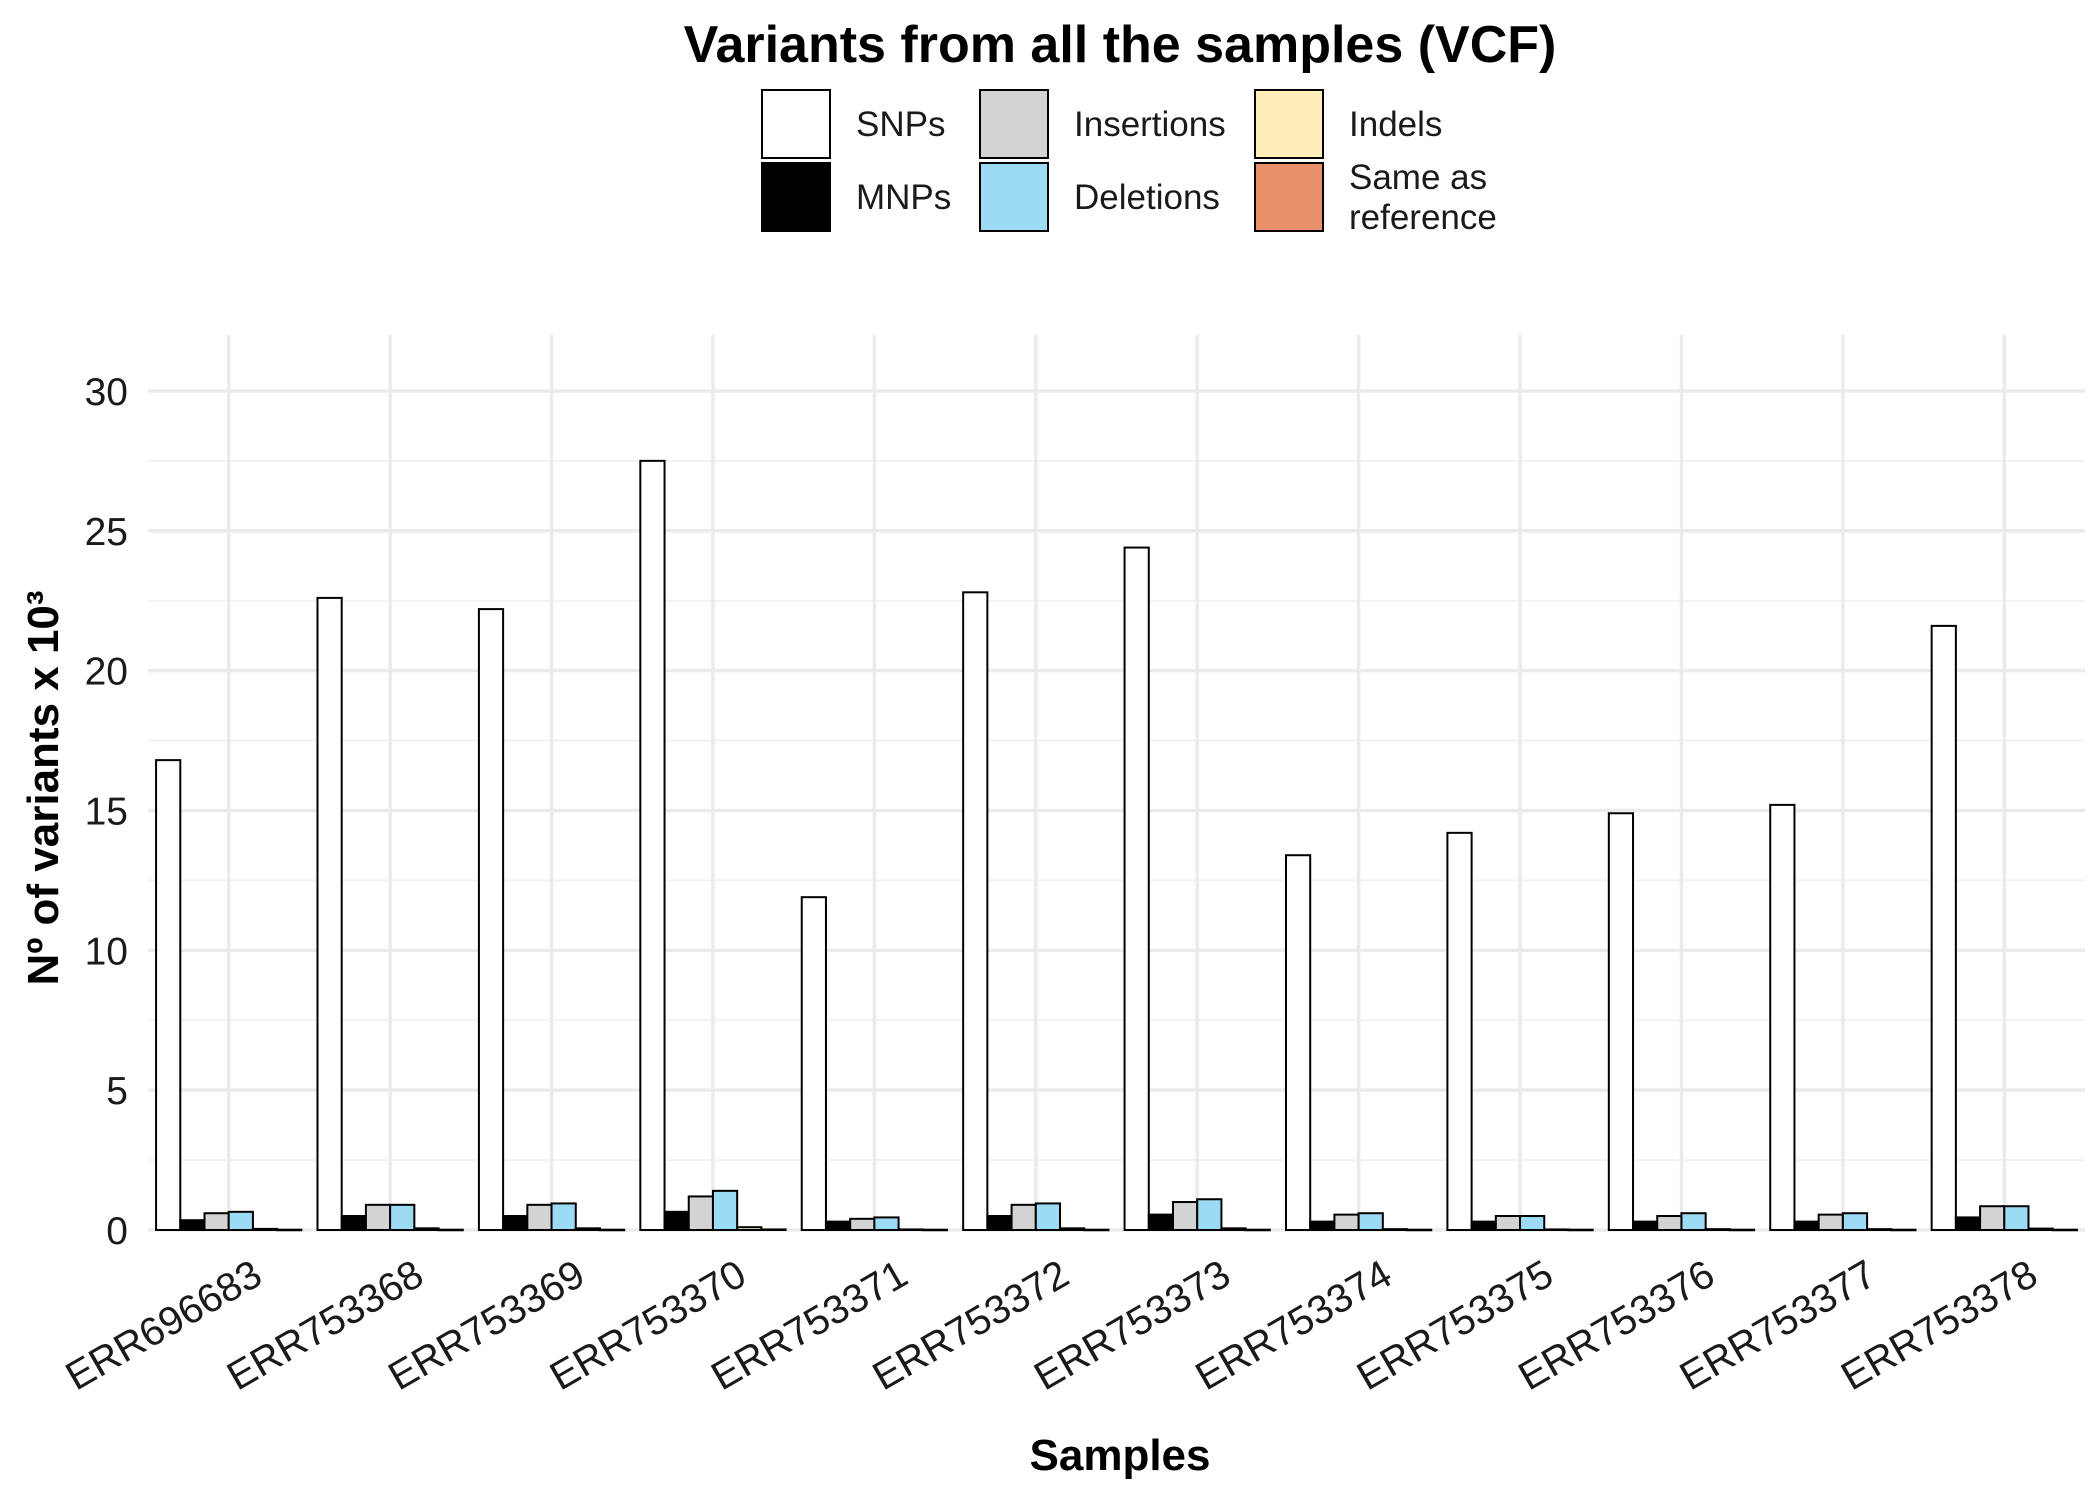  Describe the element at coordinates (1120, 1455) in the screenshot. I see `x-axis-title: Samples` at that location.